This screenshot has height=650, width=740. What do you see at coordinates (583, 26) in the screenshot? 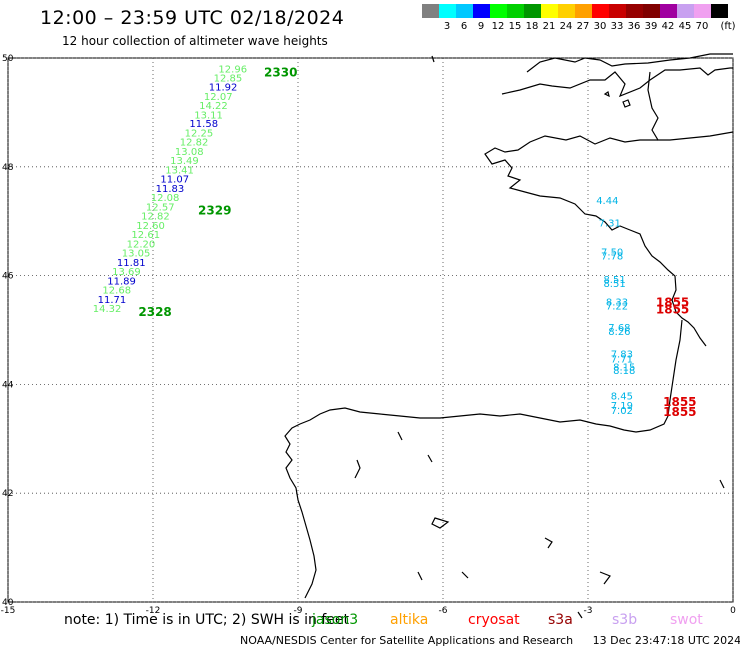
I see `legend-label: 27` at bounding box center [583, 26].